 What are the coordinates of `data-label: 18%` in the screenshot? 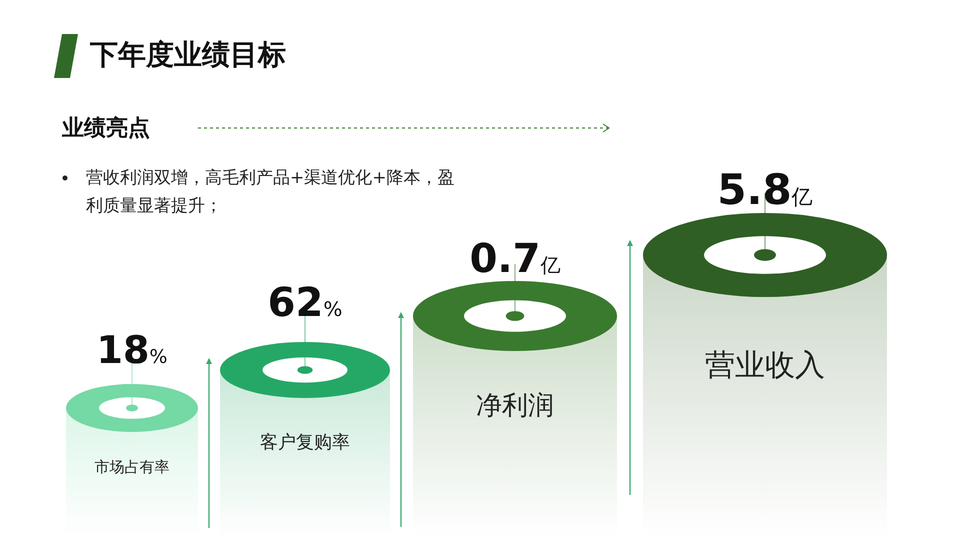 It's located at (132, 350).